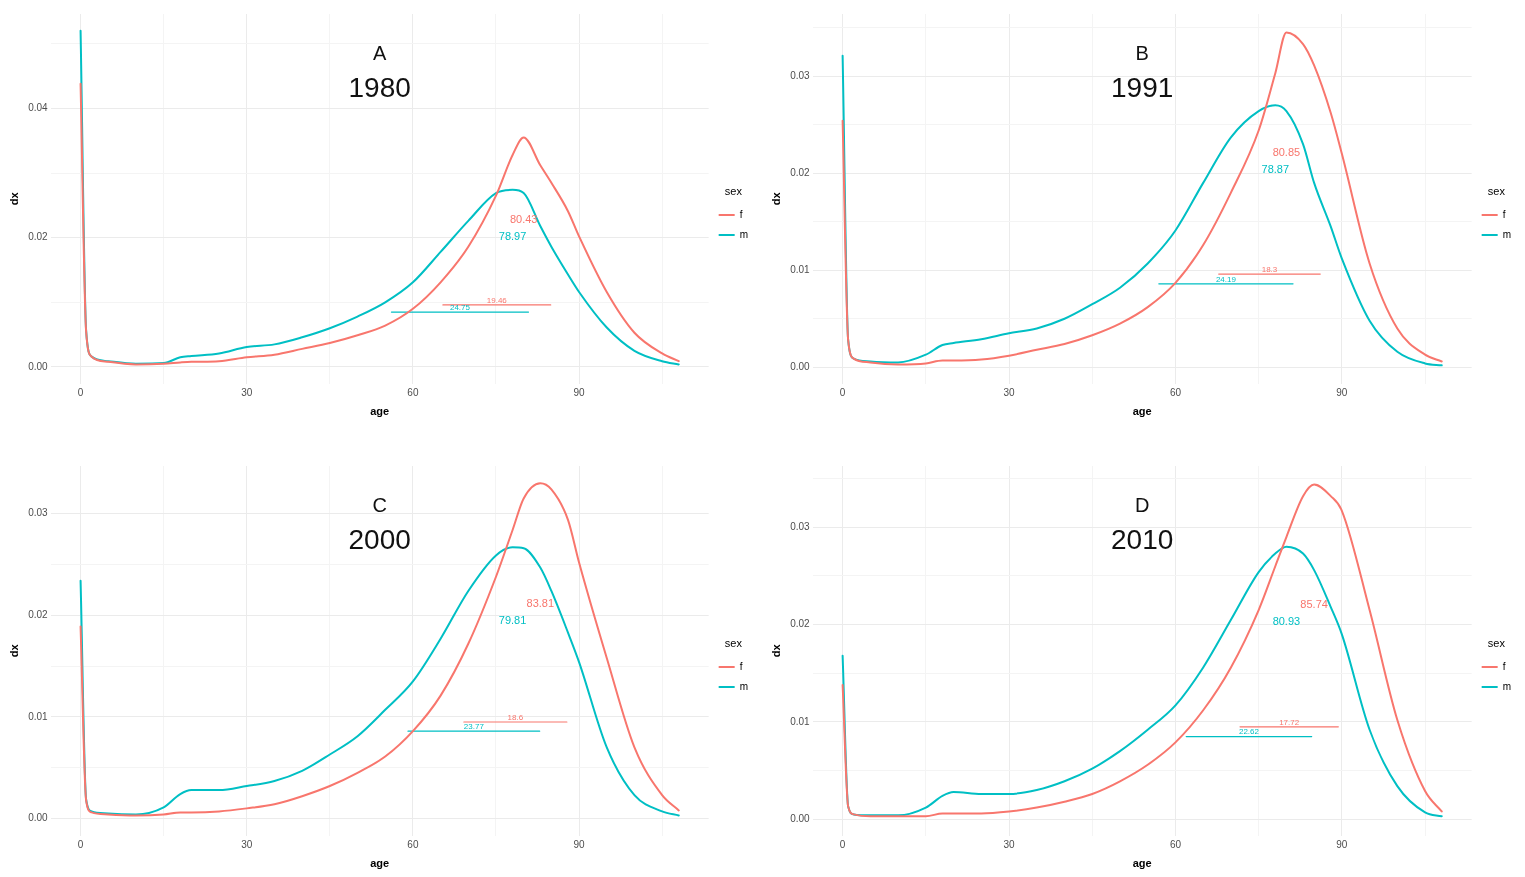 This screenshot has width=1525, height=877. Describe the element at coordinates (38, 108) in the screenshot. I see `y-tick-label: 0.04` at that location.